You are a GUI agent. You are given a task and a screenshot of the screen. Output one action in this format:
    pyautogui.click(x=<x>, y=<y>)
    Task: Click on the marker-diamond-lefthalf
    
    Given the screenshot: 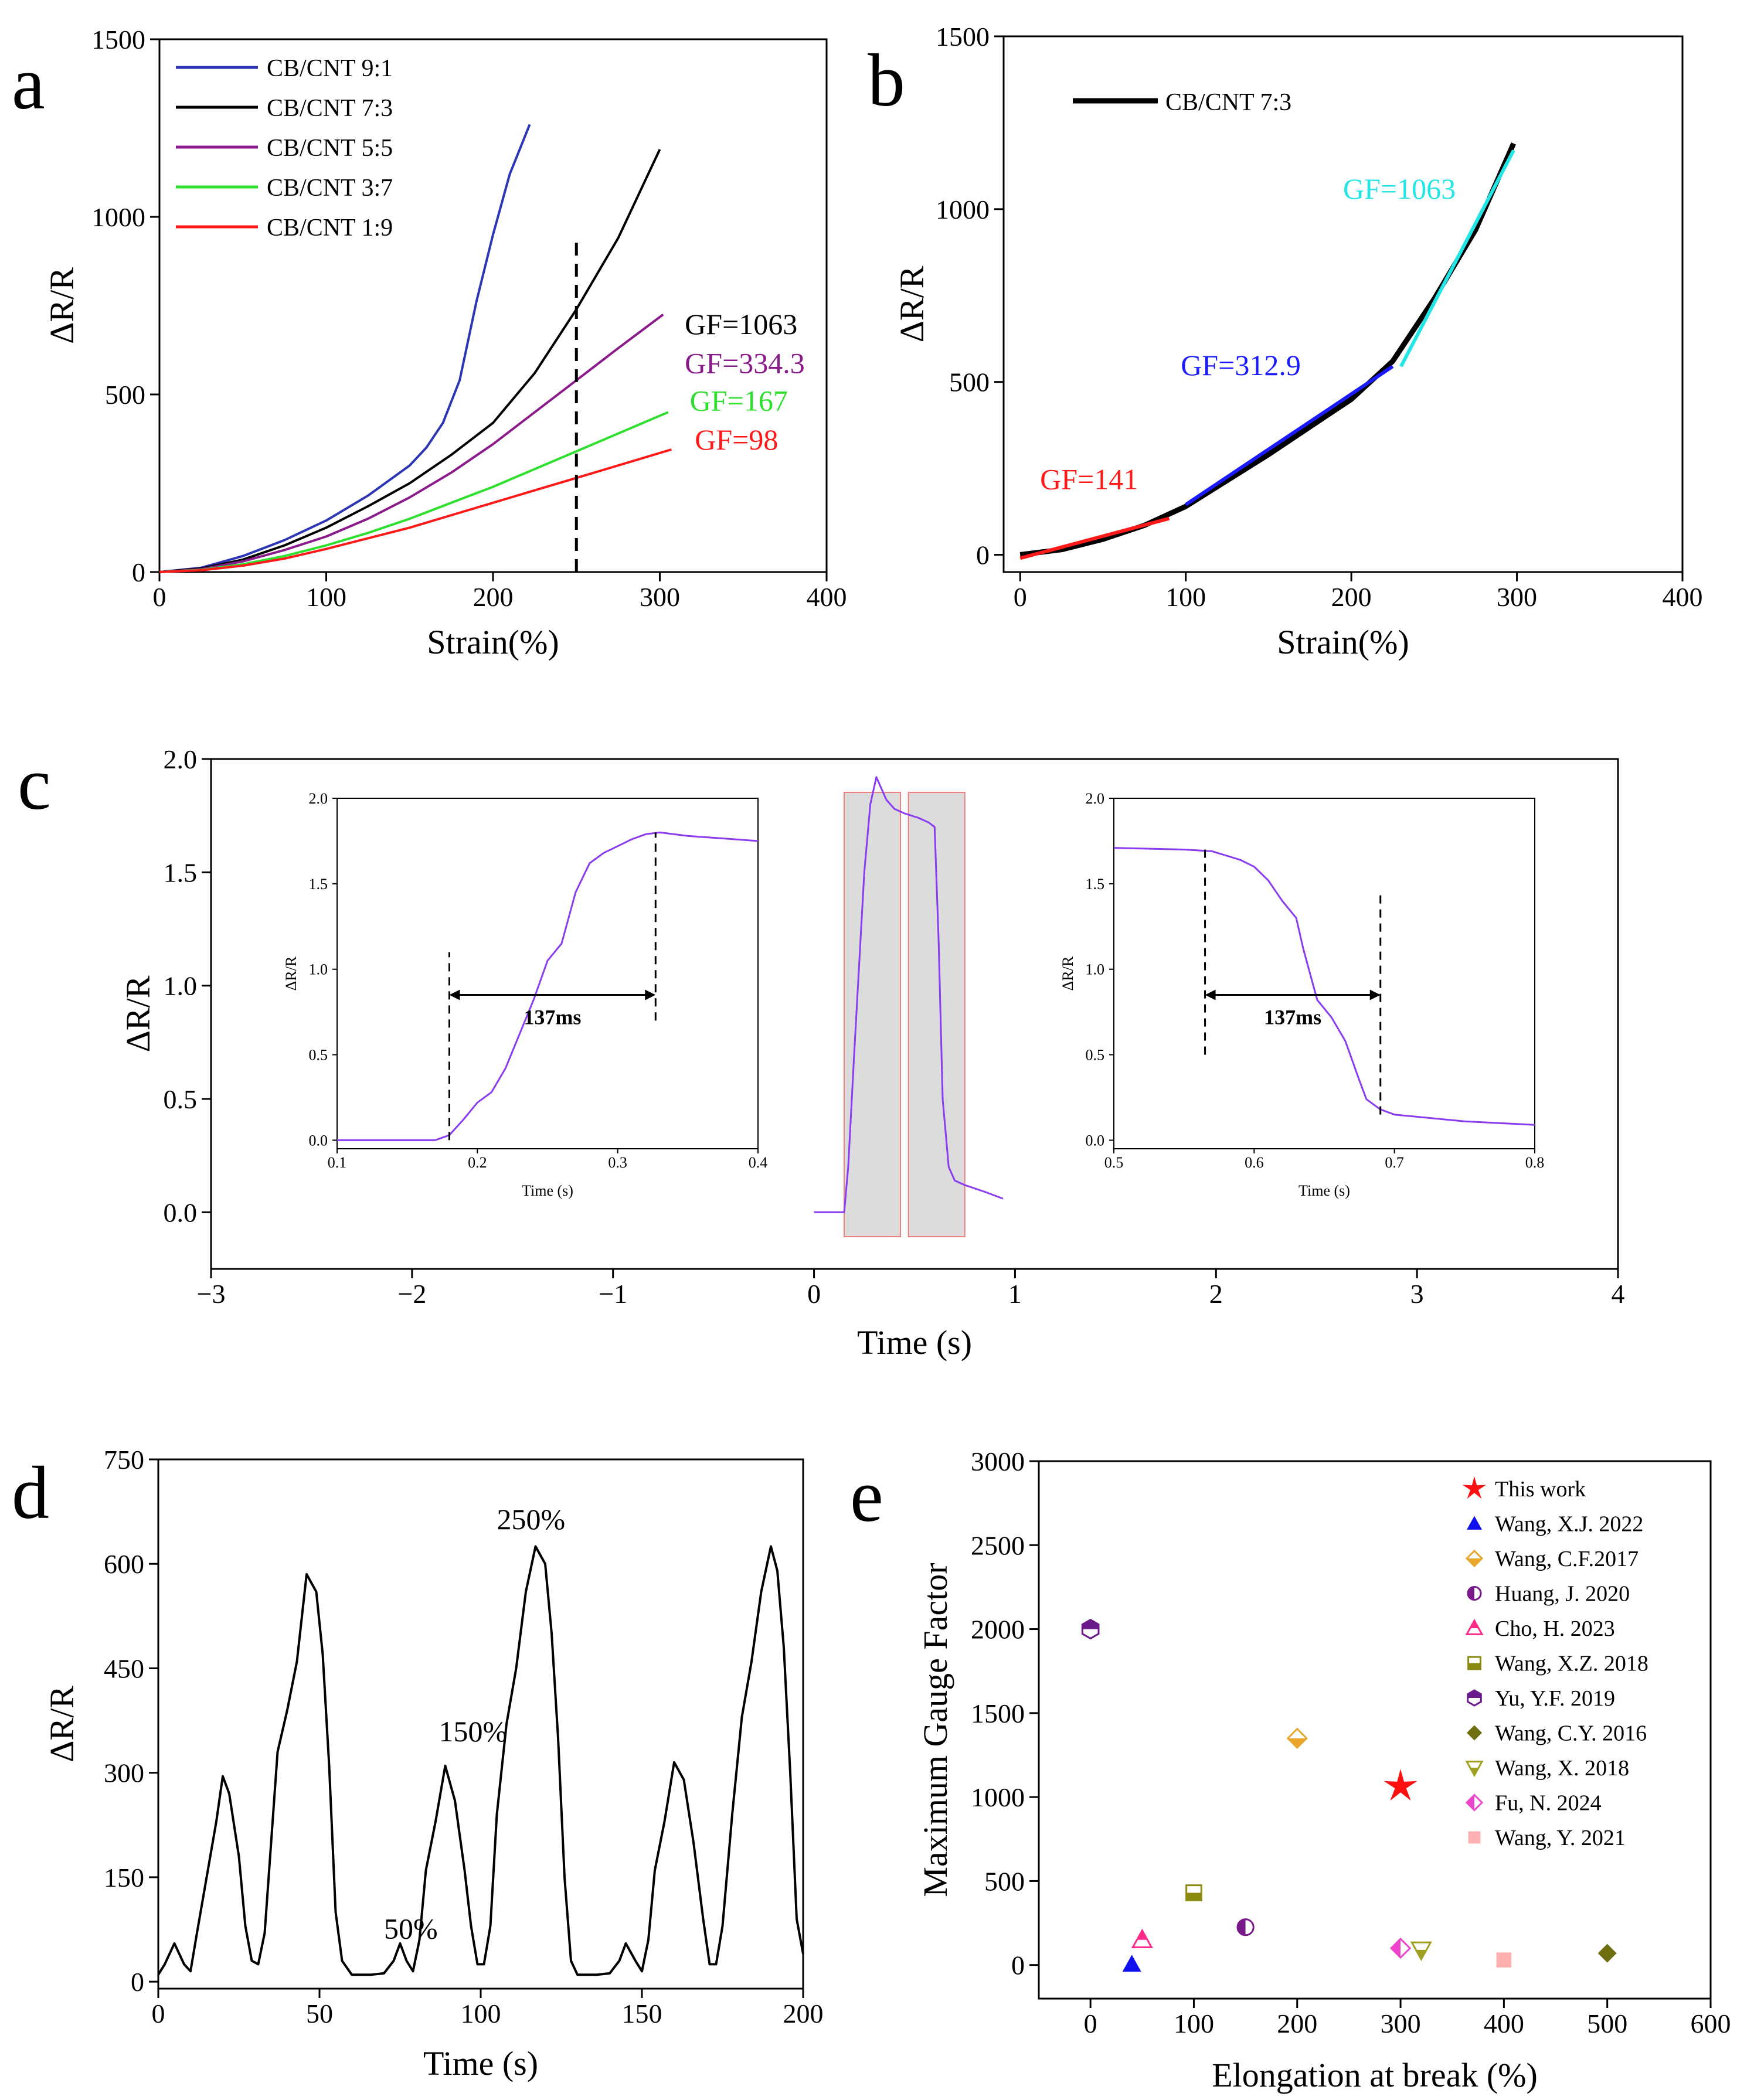 What is the action you would take?
    pyautogui.click(x=1474, y=1803)
    